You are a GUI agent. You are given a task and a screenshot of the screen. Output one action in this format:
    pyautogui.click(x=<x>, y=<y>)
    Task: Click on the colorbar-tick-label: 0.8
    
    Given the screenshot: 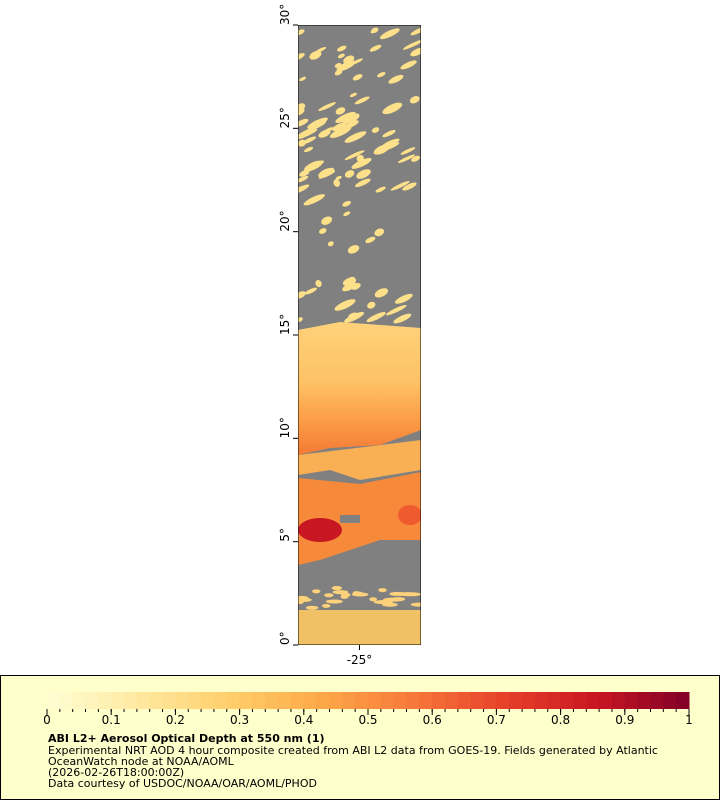 What is the action you would take?
    pyautogui.click(x=560, y=720)
    